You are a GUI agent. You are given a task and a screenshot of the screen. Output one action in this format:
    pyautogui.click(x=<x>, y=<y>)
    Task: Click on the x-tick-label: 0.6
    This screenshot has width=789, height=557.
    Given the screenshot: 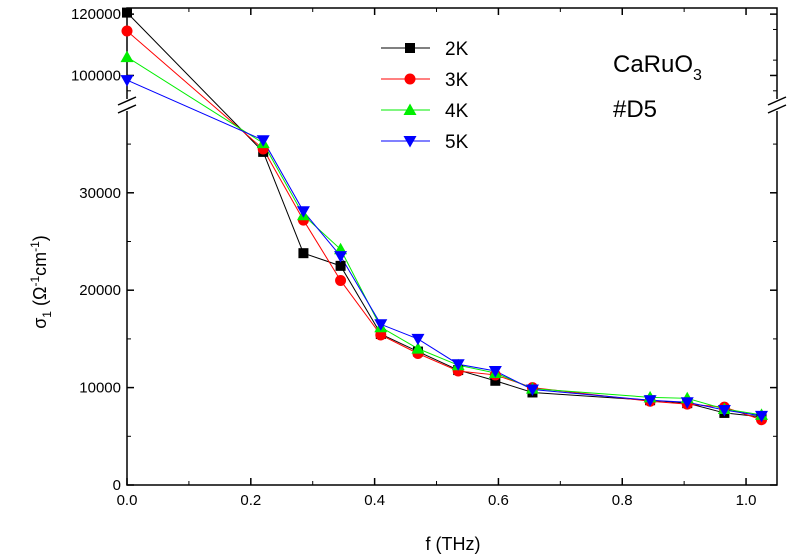 What is the action you would take?
    pyautogui.click(x=498, y=500)
    